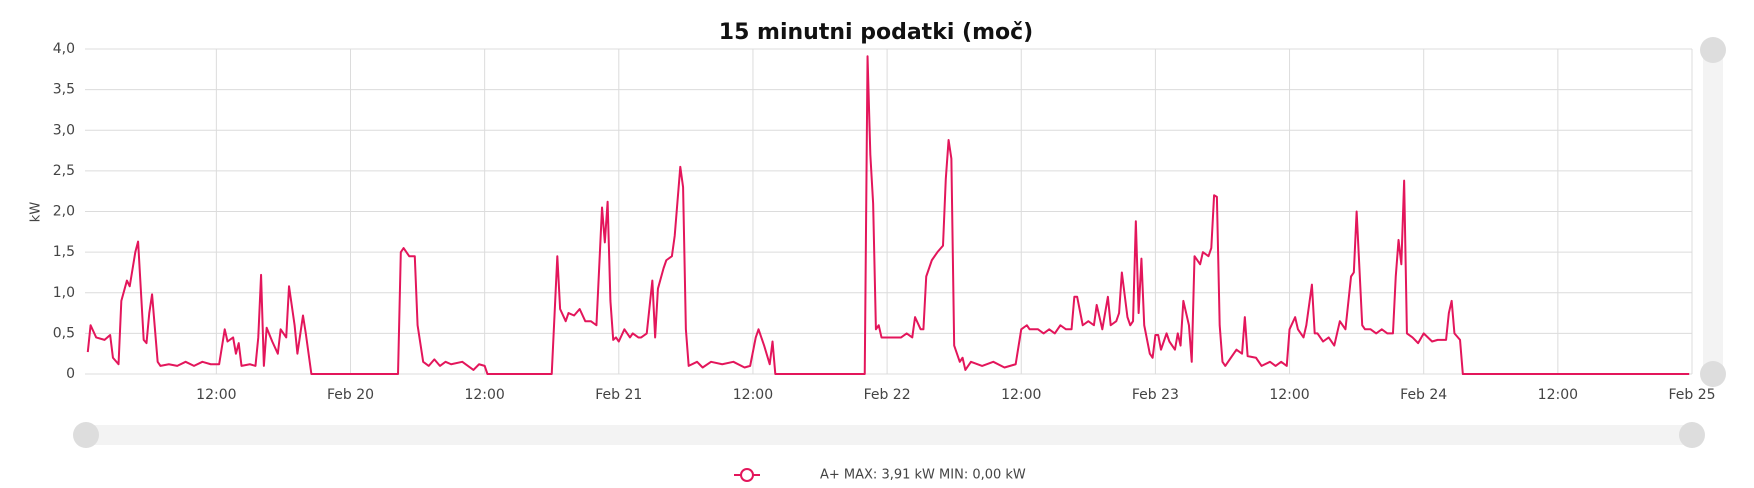 The image size is (1754, 488). Describe the element at coordinates (64, 90) in the screenshot. I see `y-tick-label: 3,5` at that location.